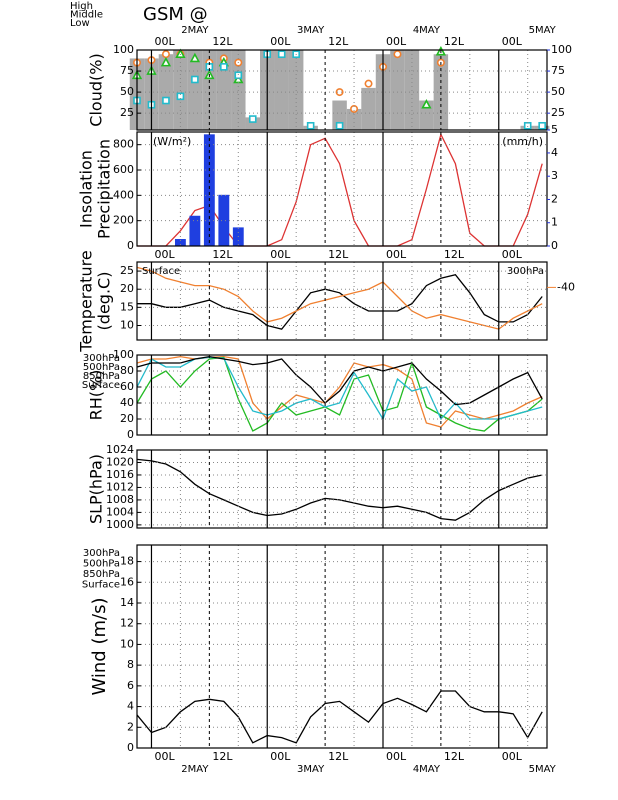  I want to click on y-tick-label: 80, so click(127, 370).